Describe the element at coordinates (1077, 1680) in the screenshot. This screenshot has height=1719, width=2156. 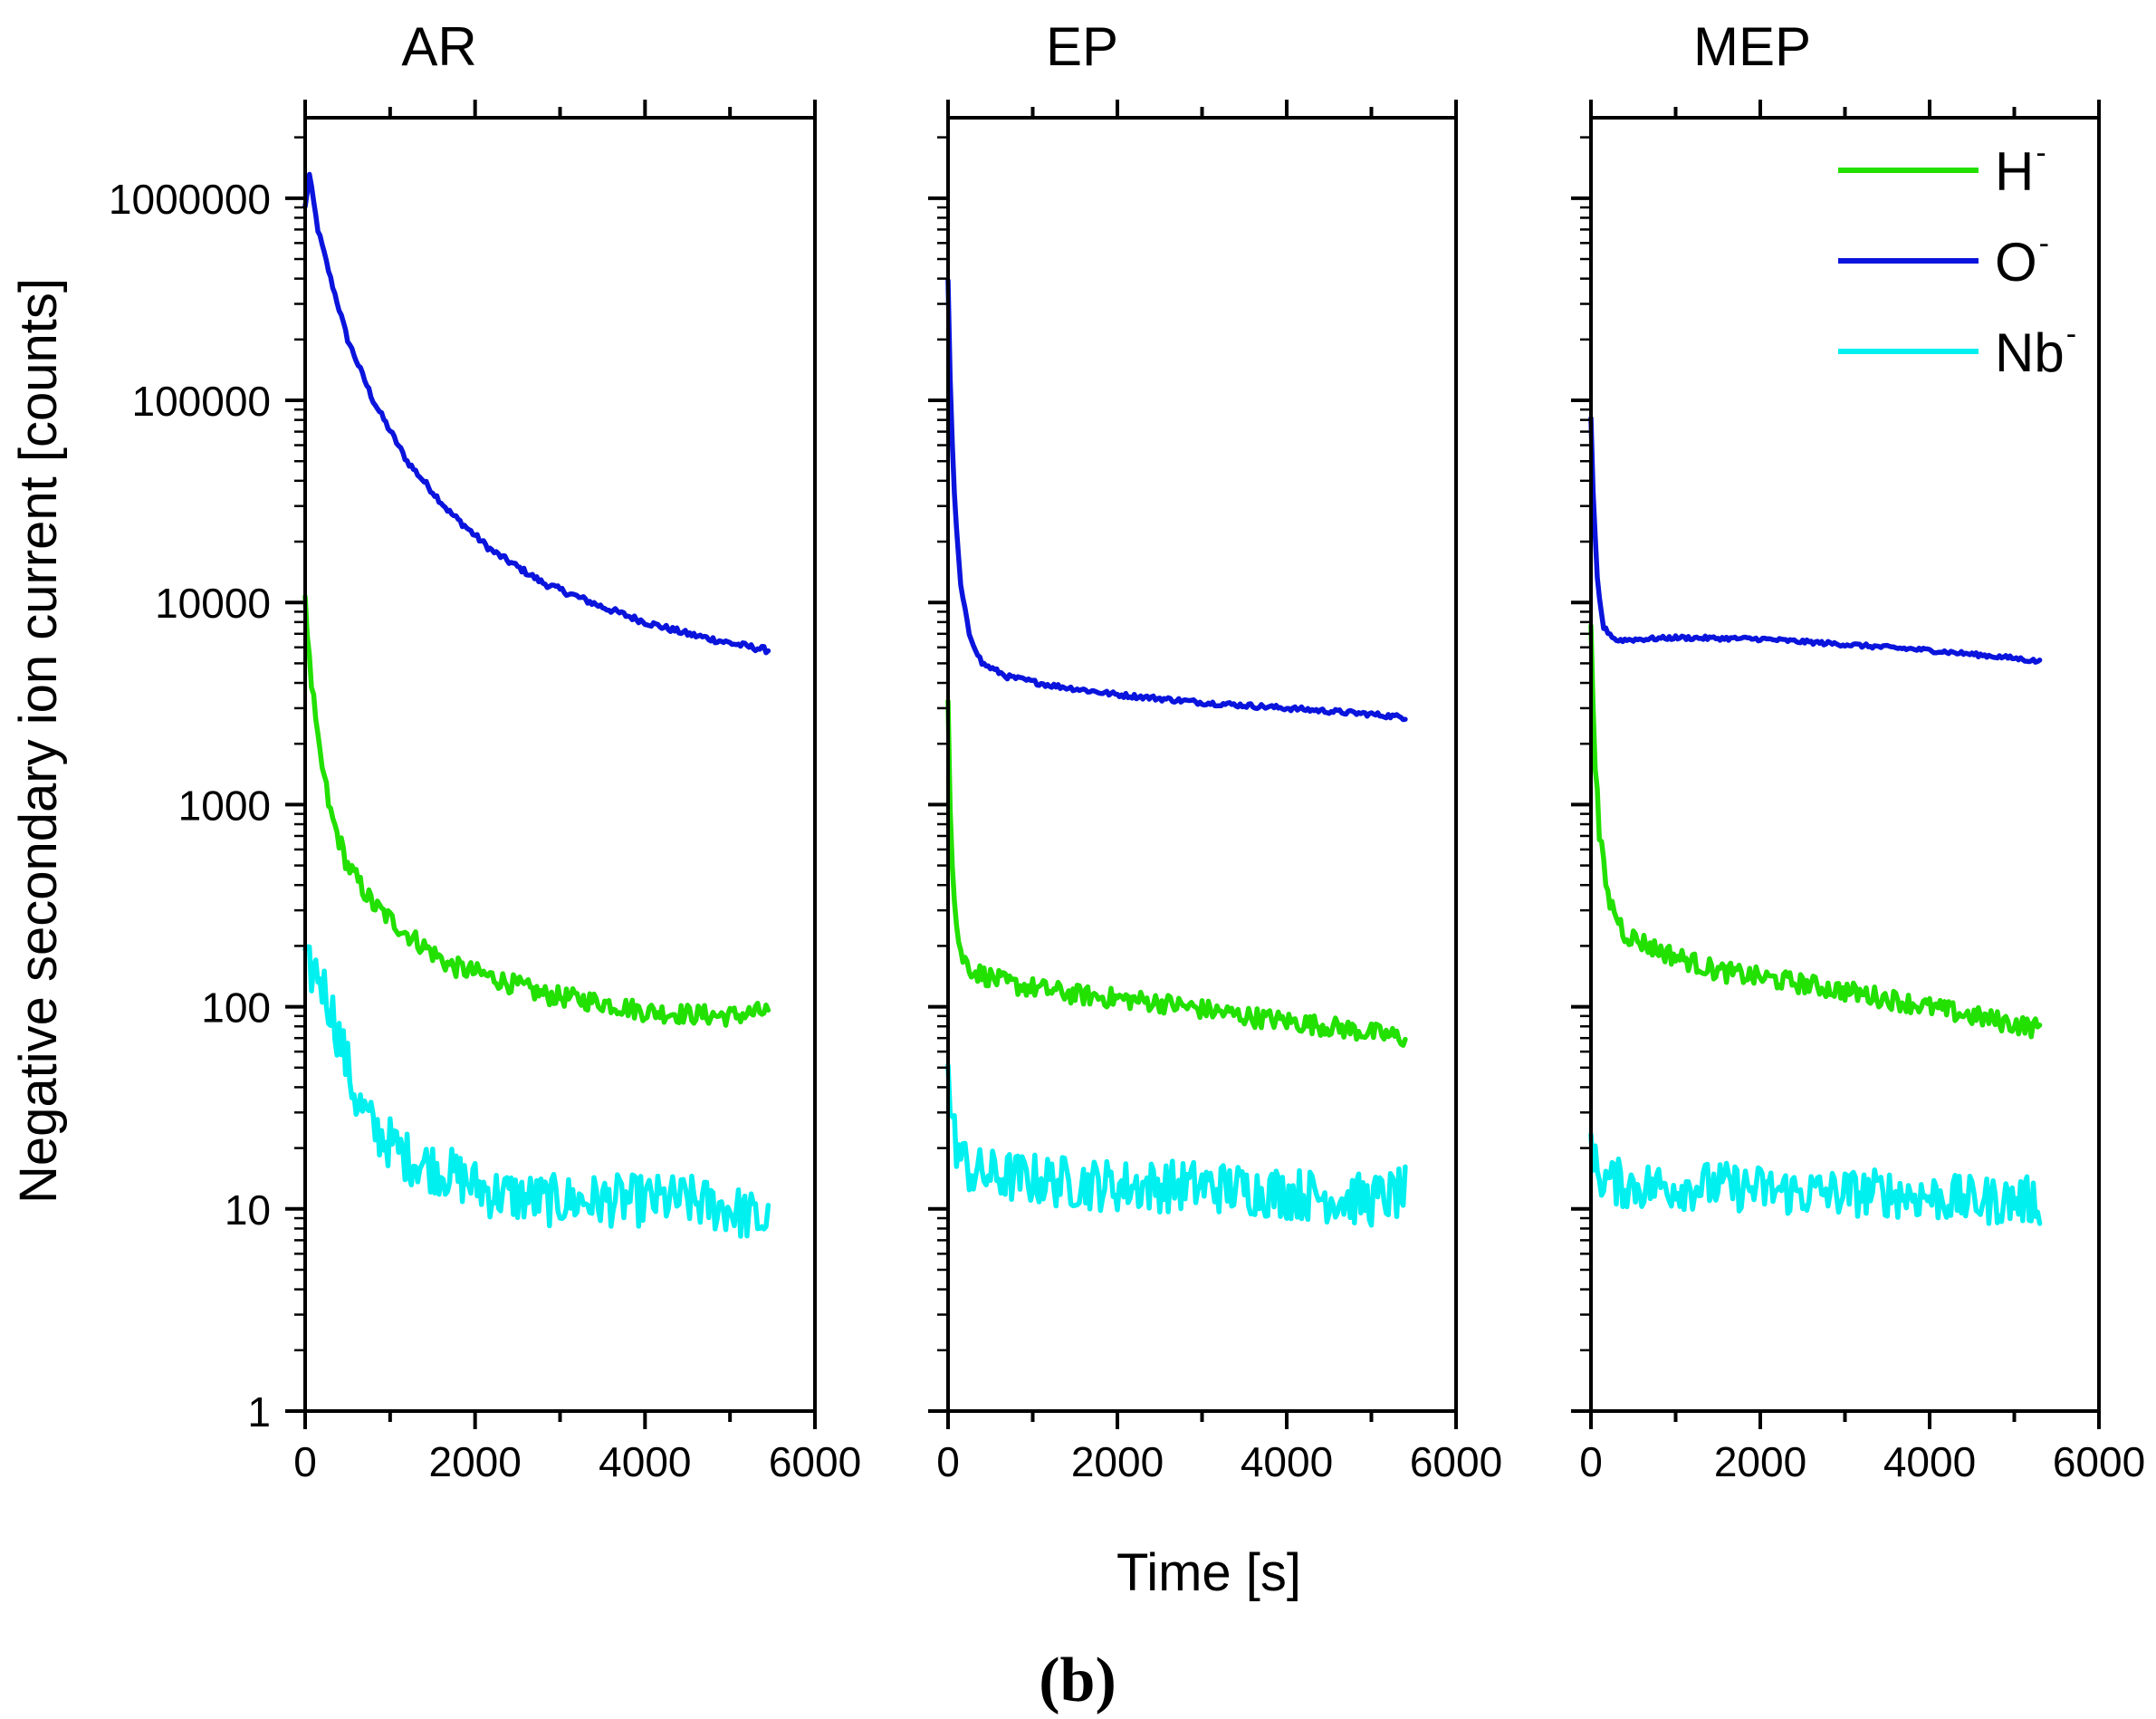
I see `figure-label: (b)` at that location.